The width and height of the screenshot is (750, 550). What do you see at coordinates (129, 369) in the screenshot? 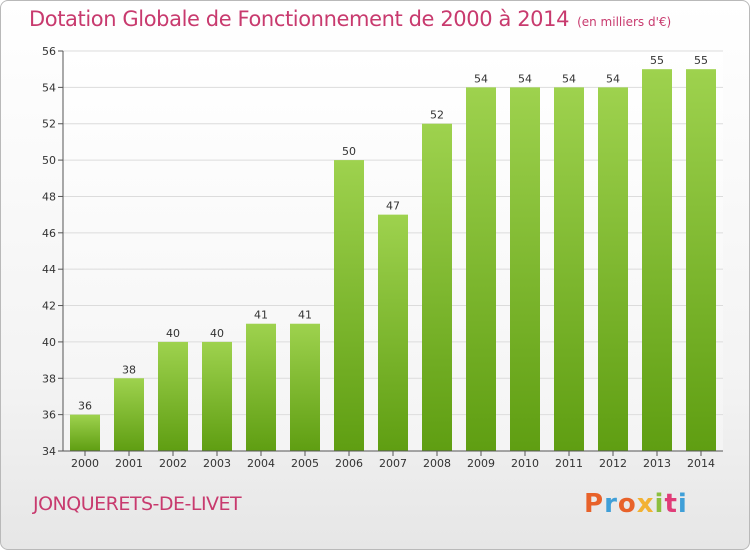
I see `data-label: 38` at bounding box center [129, 369].